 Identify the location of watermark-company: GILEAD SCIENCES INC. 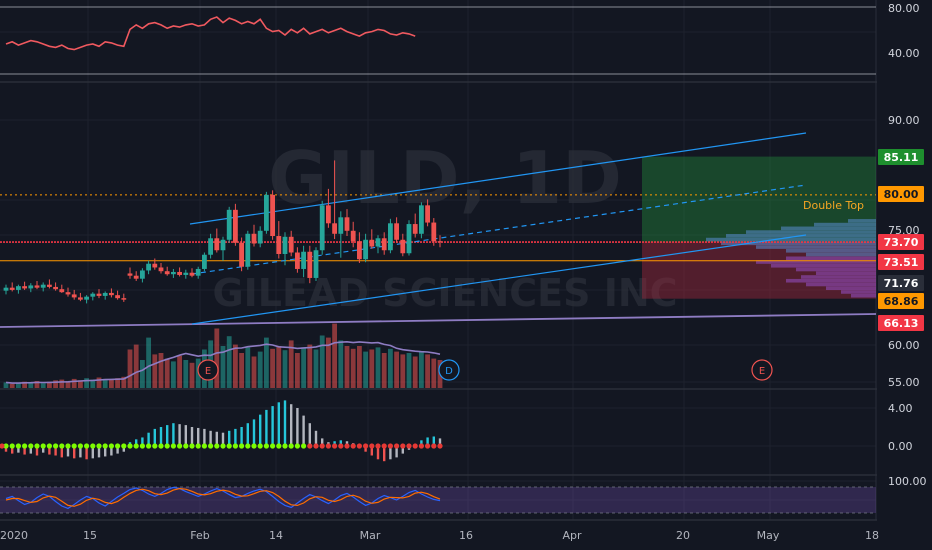
(444, 293).